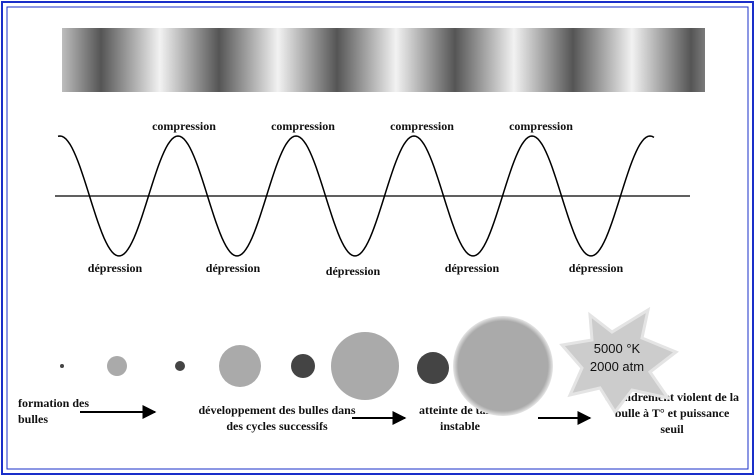 The image size is (755, 476). Describe the element at coordinates (617, 366) in the screenshot. I see `star-text: 2000 atm` at that location.